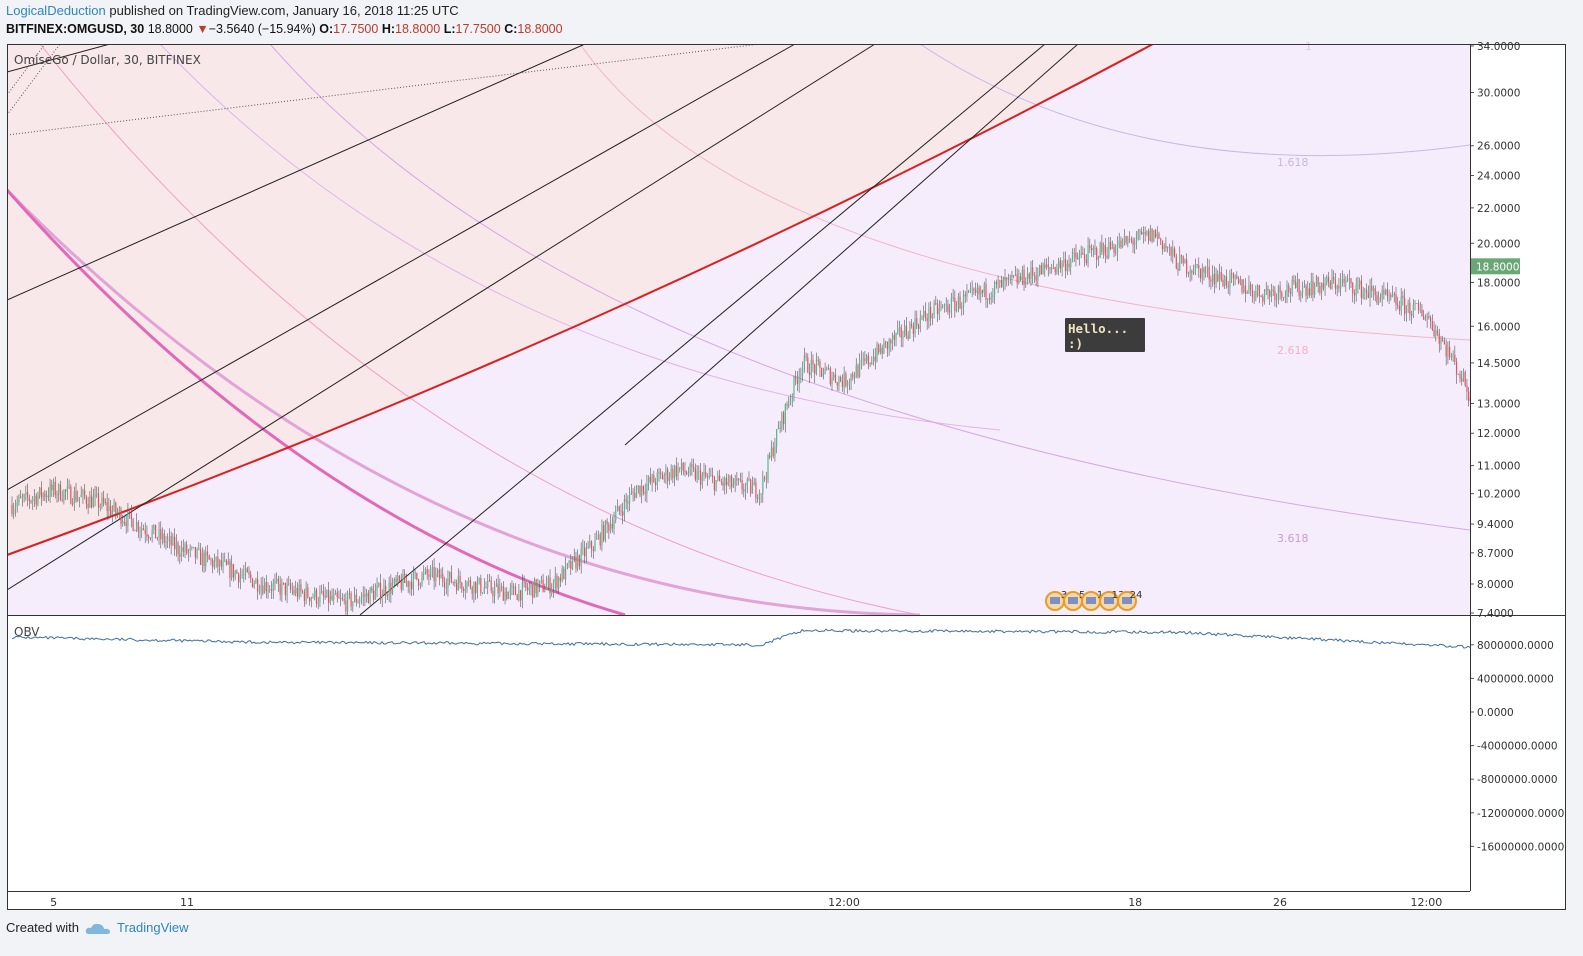 Image resolution: width=1583 pixels, height=956 pixels. I want to click on time-tick-label: 26, so click(1280, 902).